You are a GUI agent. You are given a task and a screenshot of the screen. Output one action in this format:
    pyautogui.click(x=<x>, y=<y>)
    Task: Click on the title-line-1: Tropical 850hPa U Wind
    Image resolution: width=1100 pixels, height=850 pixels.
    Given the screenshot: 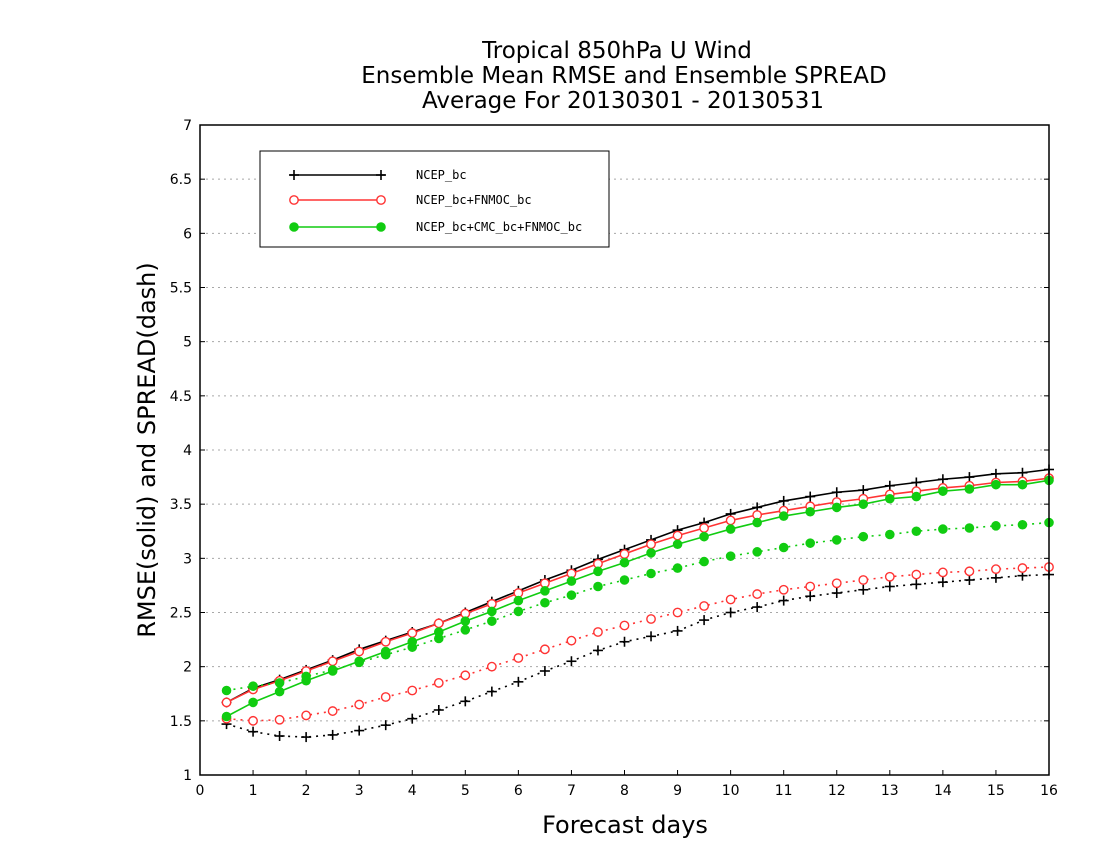 What is the action you would take?
    pyautogui.click(x=616, y=51)
    